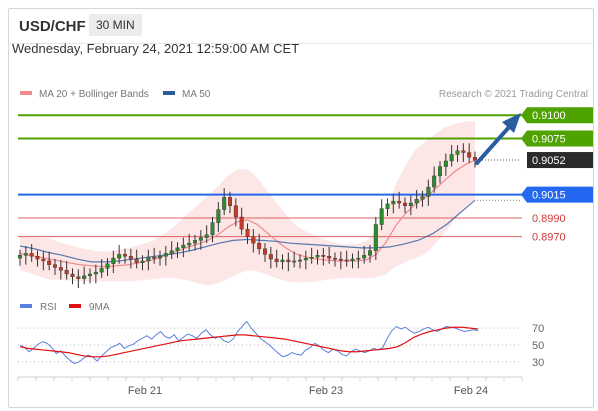 The height and width of the screenshot is (411, 598). Describe the element at coordinates (549, 161) in the screenshot. I see `current-price-label: 0.9052` at that location.